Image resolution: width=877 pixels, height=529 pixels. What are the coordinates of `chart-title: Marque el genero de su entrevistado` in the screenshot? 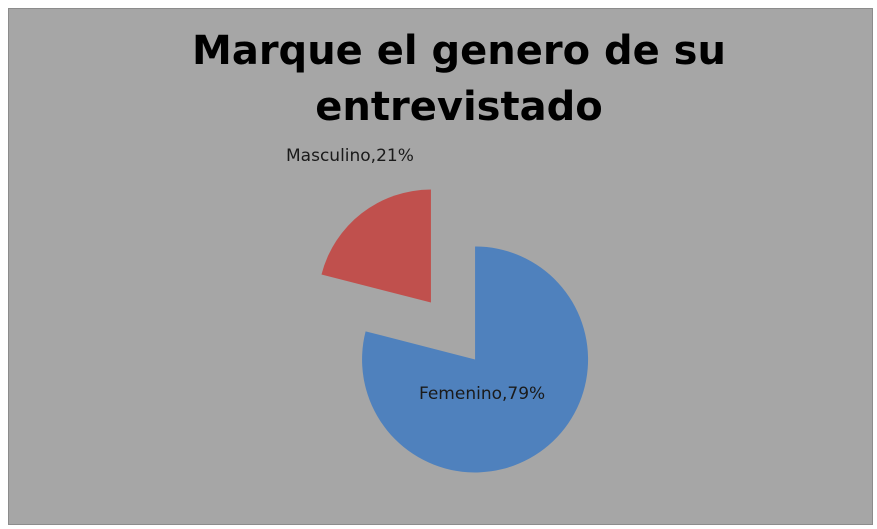 It's located at (459, 79).